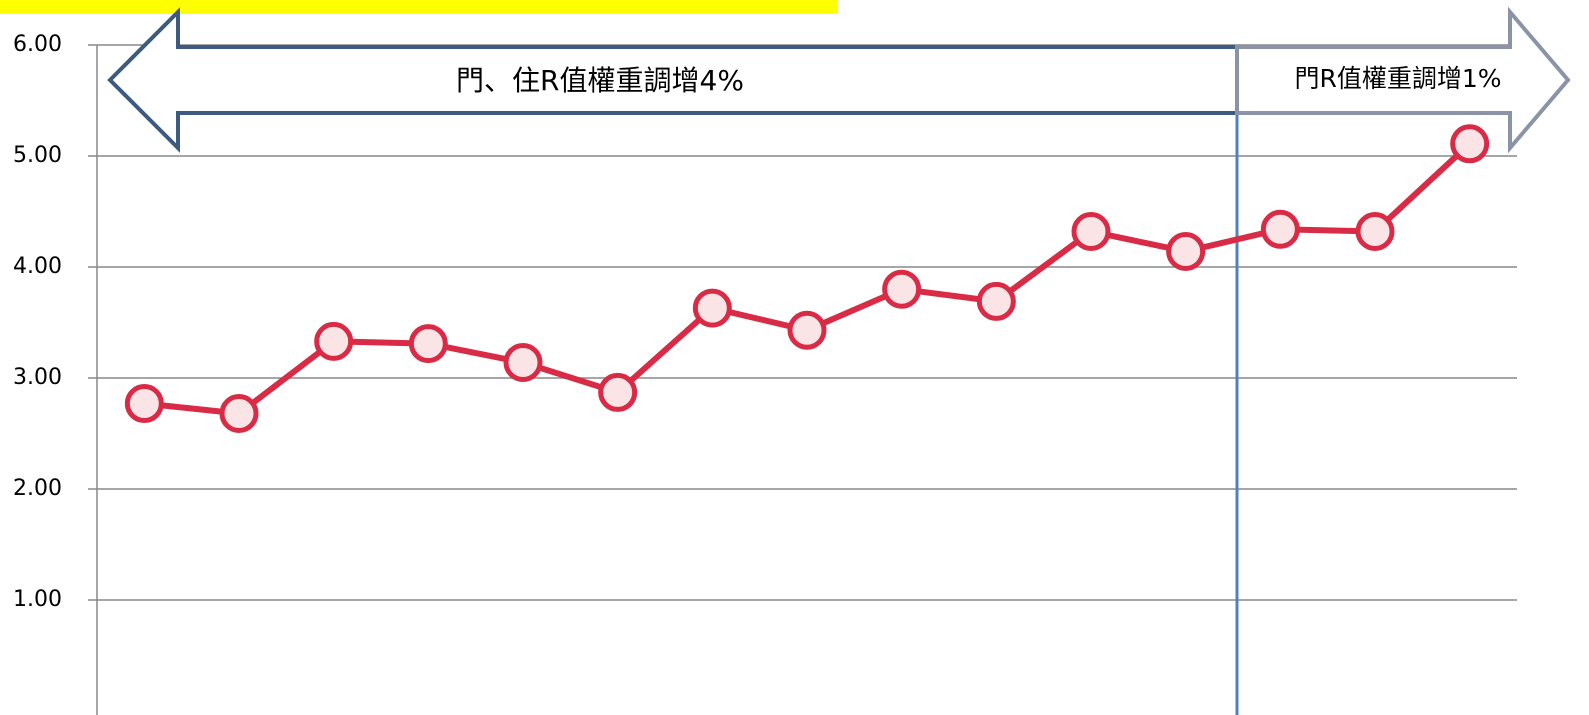 Image resolution: width=1589 pixels, height=715 pixels. I want to click on y-tick-label: 6.00, so click(37, 44).